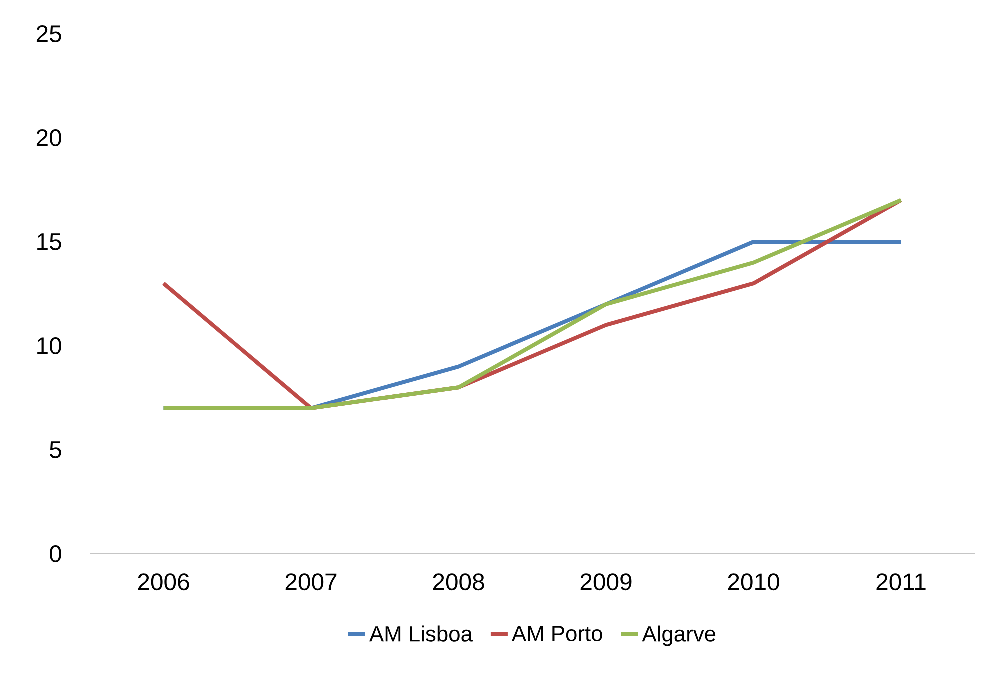 The image size is (982, 688). Describe the element at coordinates (901, 582) in the screenshot. I see `x-tick-label: 2011` at that location.